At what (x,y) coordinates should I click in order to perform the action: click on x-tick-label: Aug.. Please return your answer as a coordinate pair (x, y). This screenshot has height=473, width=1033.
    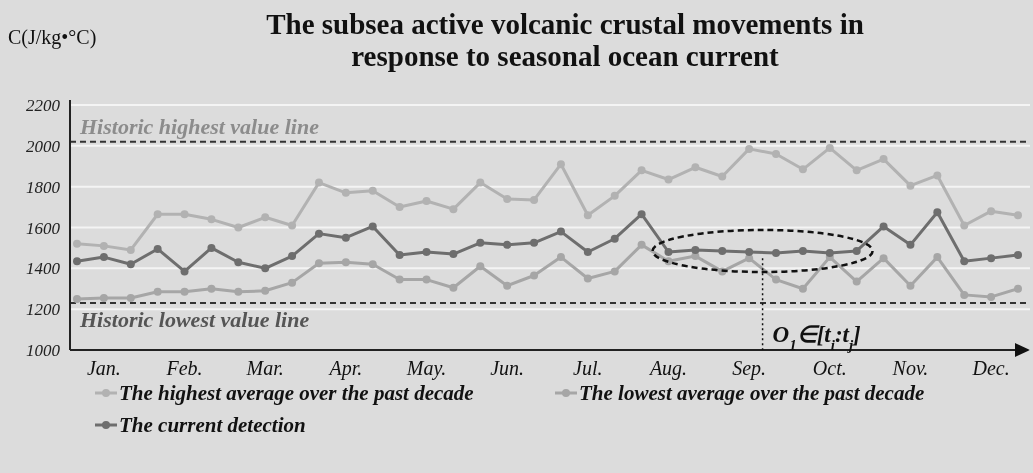
    Looking at the image, I should click on (667, 368).